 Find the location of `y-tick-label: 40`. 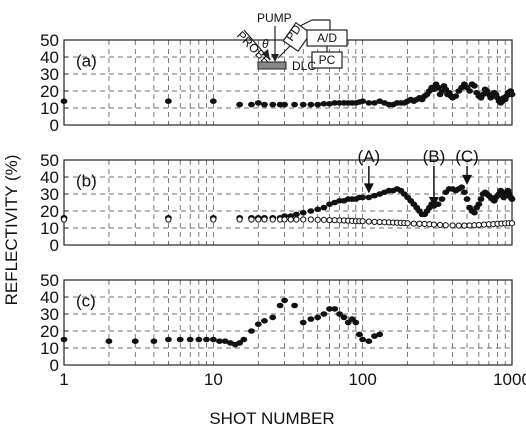

y-tick-label: 40 is located at coordinates (49, 297).